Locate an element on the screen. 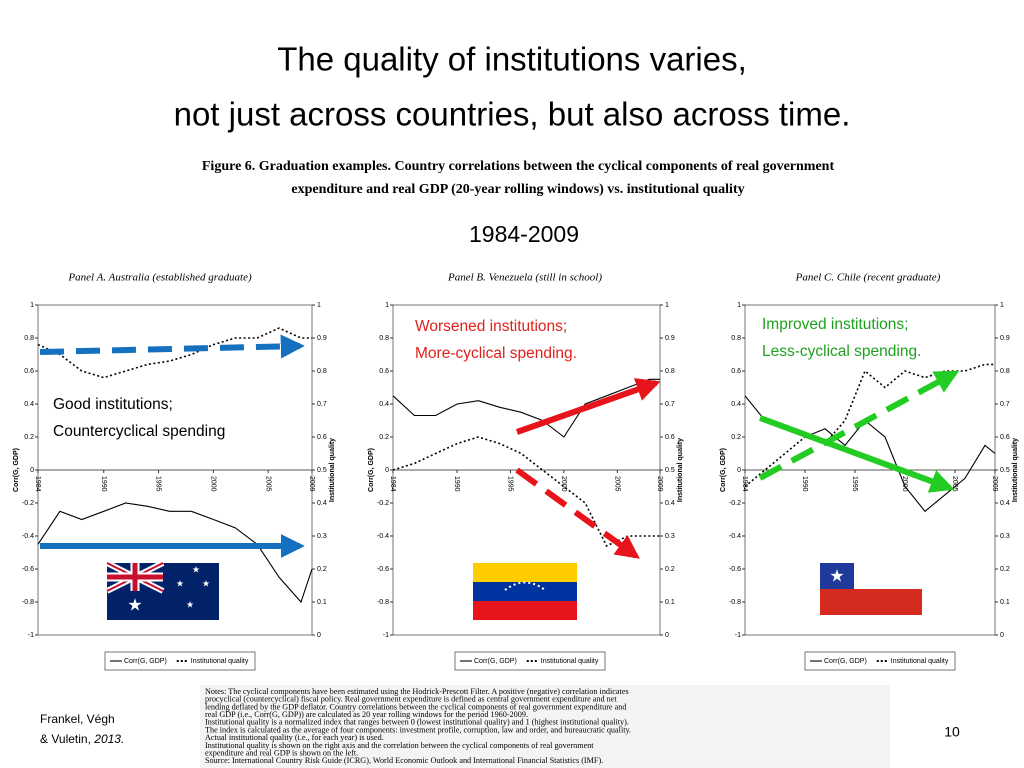  flag-venezuela is located at coordinates (525, 591).